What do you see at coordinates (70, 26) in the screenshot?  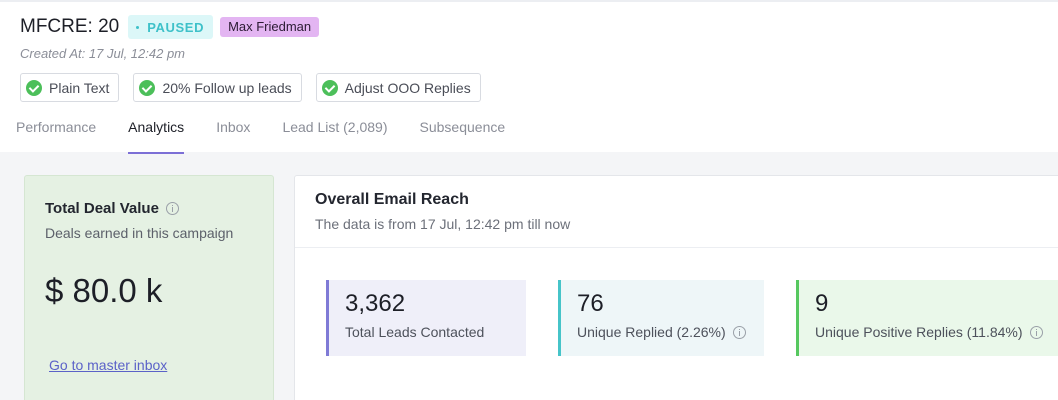 I see `campaign-title: MFCRE: 20` at bounding box center [70, 26].